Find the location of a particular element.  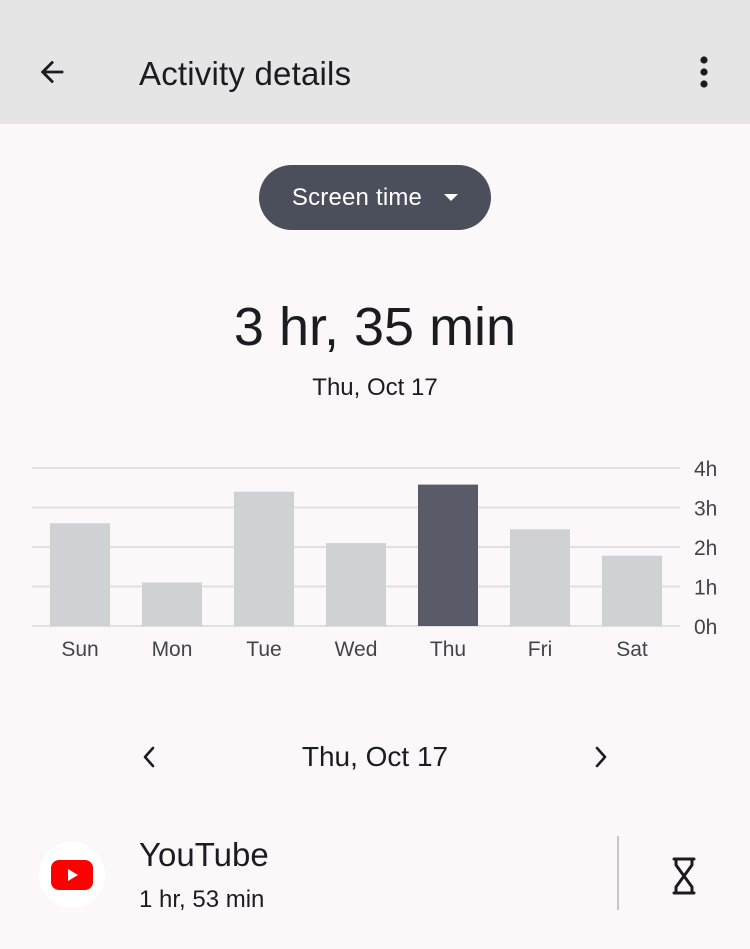

total-screen-time: 3 hr, 35 min is located at coordinates (375, 327).